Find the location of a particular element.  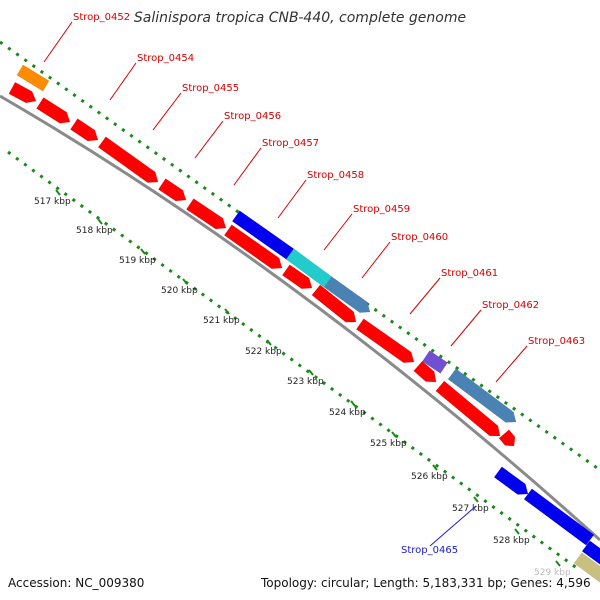

tick-label: 529 kbp is located at coordinates (552, 573).